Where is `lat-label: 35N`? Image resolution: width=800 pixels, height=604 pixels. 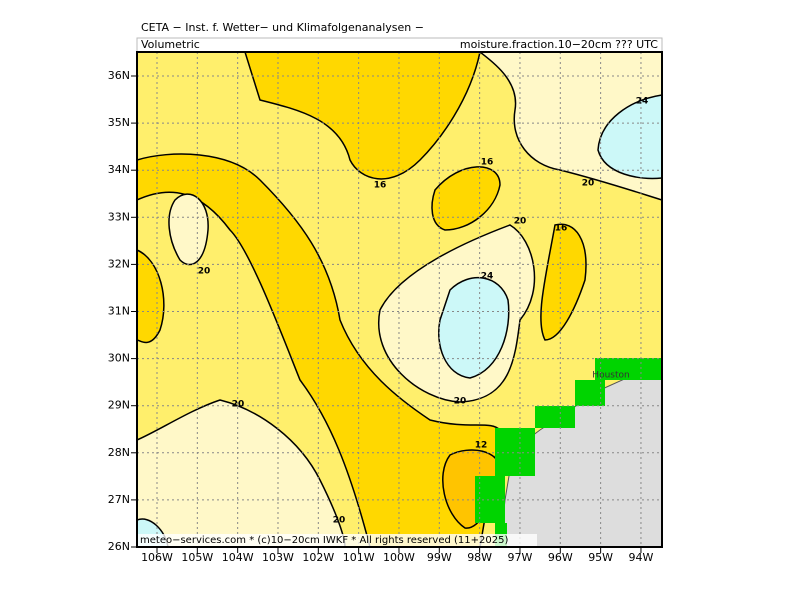 lat-label: 35N is located at coordinates (119, 122).